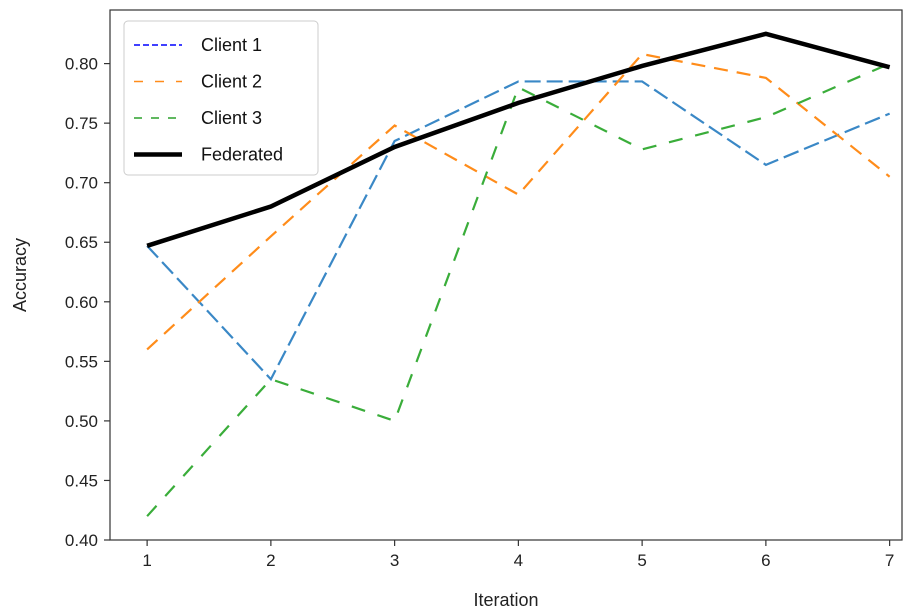 Image resolution: width=907 pixels, height=610 pixels. I want to click on legend-label: Federated, so click(242, 155).